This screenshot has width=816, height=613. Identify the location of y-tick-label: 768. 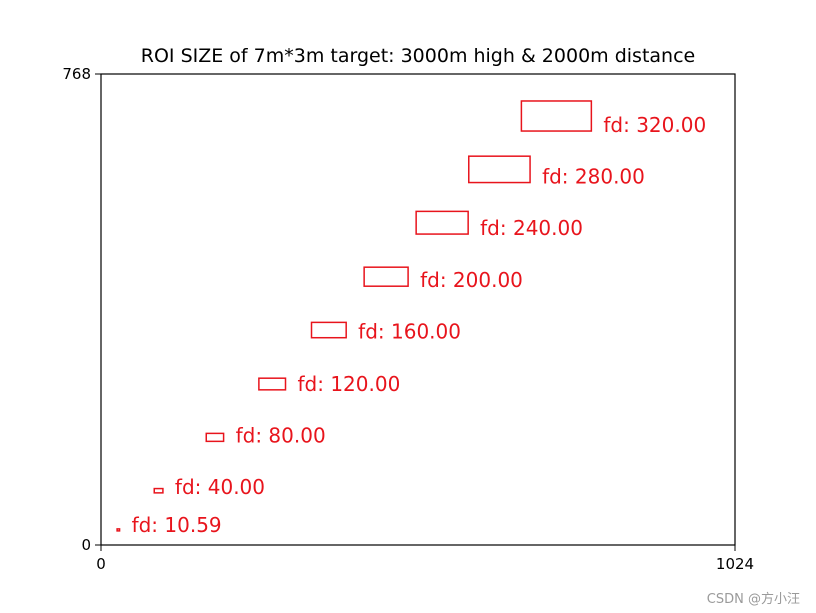
(76, 74).